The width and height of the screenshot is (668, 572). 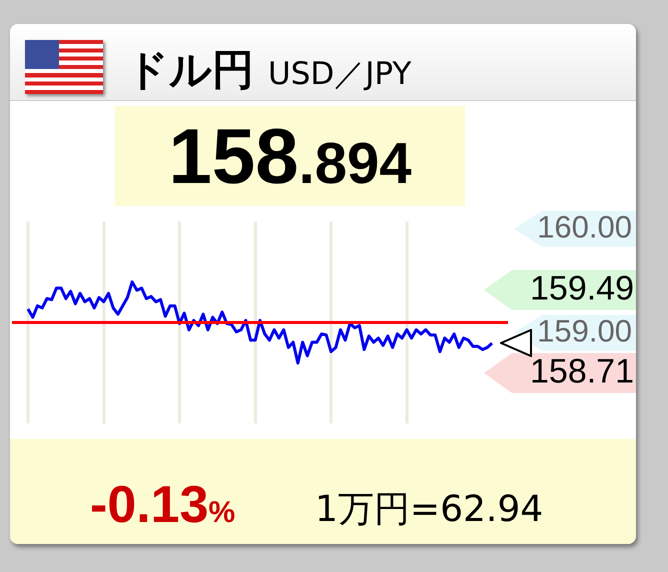 What do you see at coordinates (582, 288) in the screenshot?
I see `text: 159.49` at bounding box center [582, 288].